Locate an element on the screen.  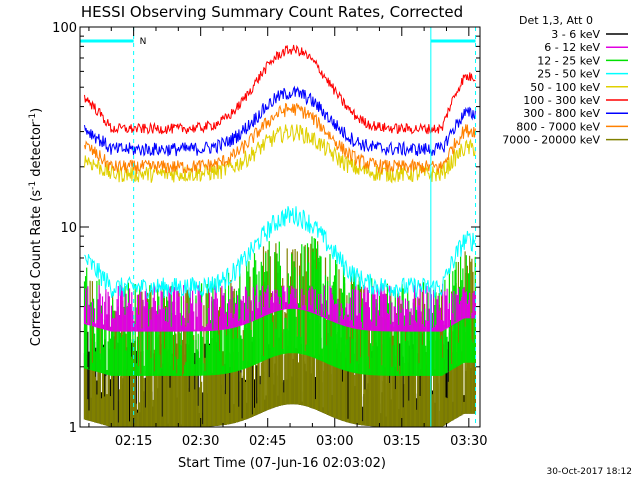
series-8-line is located at coordinates (280, 138).